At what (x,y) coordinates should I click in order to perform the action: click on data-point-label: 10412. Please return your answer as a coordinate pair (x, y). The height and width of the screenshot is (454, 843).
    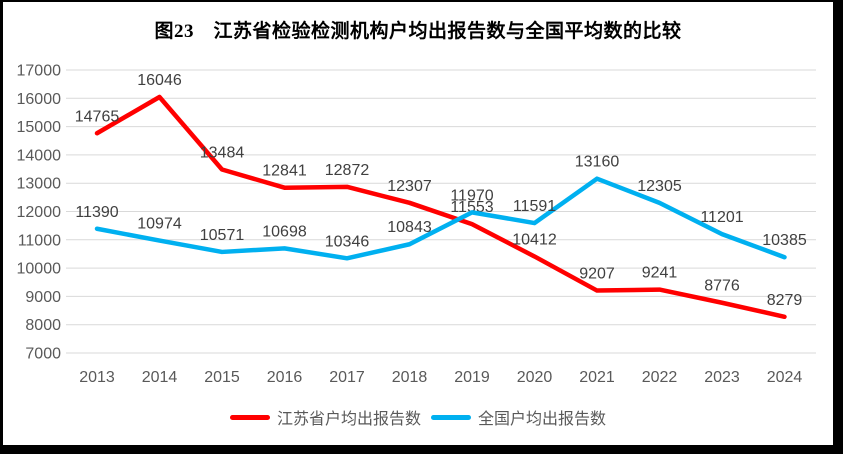
    Looking at the image, I should click on (534, 239).